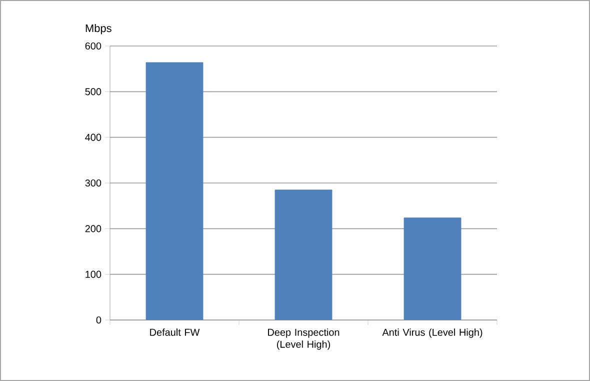  What do you see at coordinates (93, 183) in the screenshot?
I see `y-tick-label: 300` at bounding box center [93, 183].